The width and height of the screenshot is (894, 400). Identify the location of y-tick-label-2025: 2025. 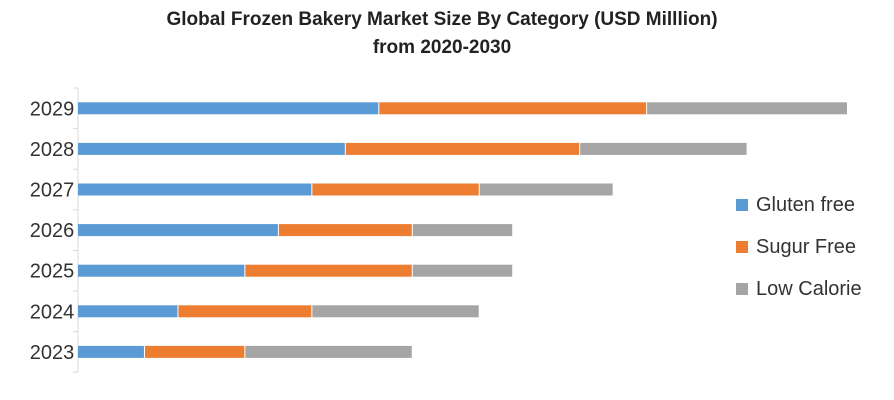
(52, 272).